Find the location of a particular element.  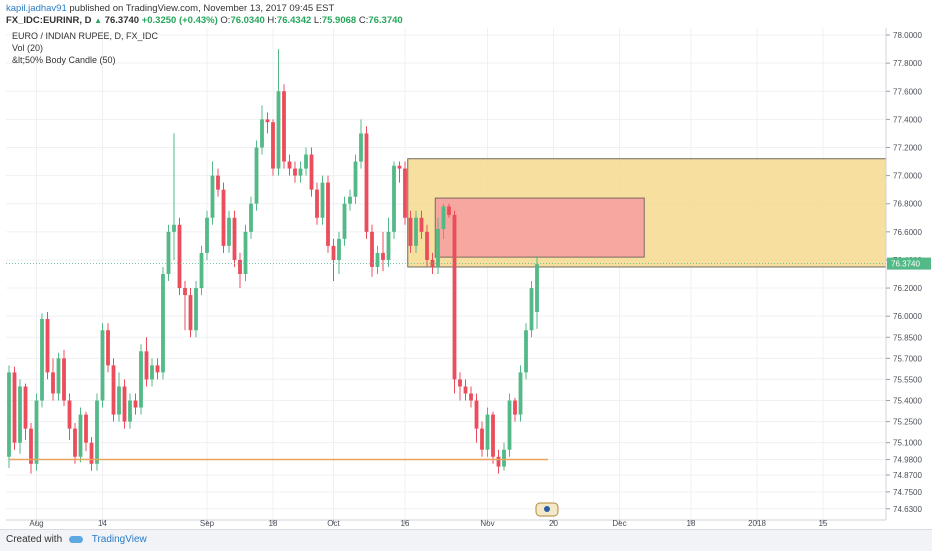

time-axis: Aug 14 Sep 18 Oct 16 Nov 20 Dec 18 2018 15 is located at coordinates (428, 523).